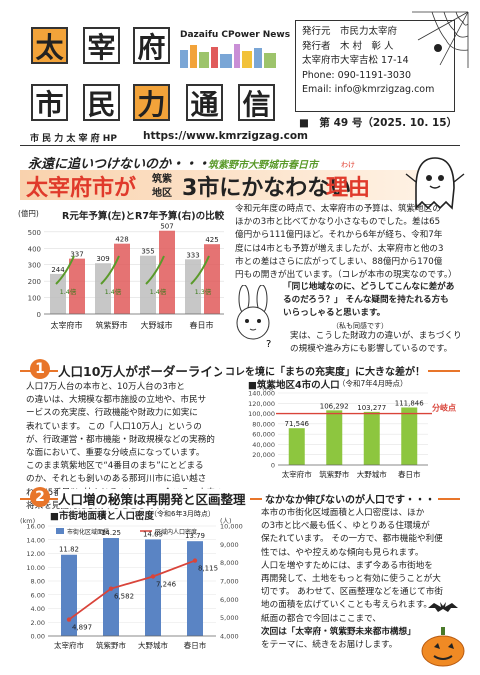 The height and width of the screenshot is (675, 480). Describe the element at coordinates (40, 369) in the screenshot. I see `section1-number-badge: 1` at that location.